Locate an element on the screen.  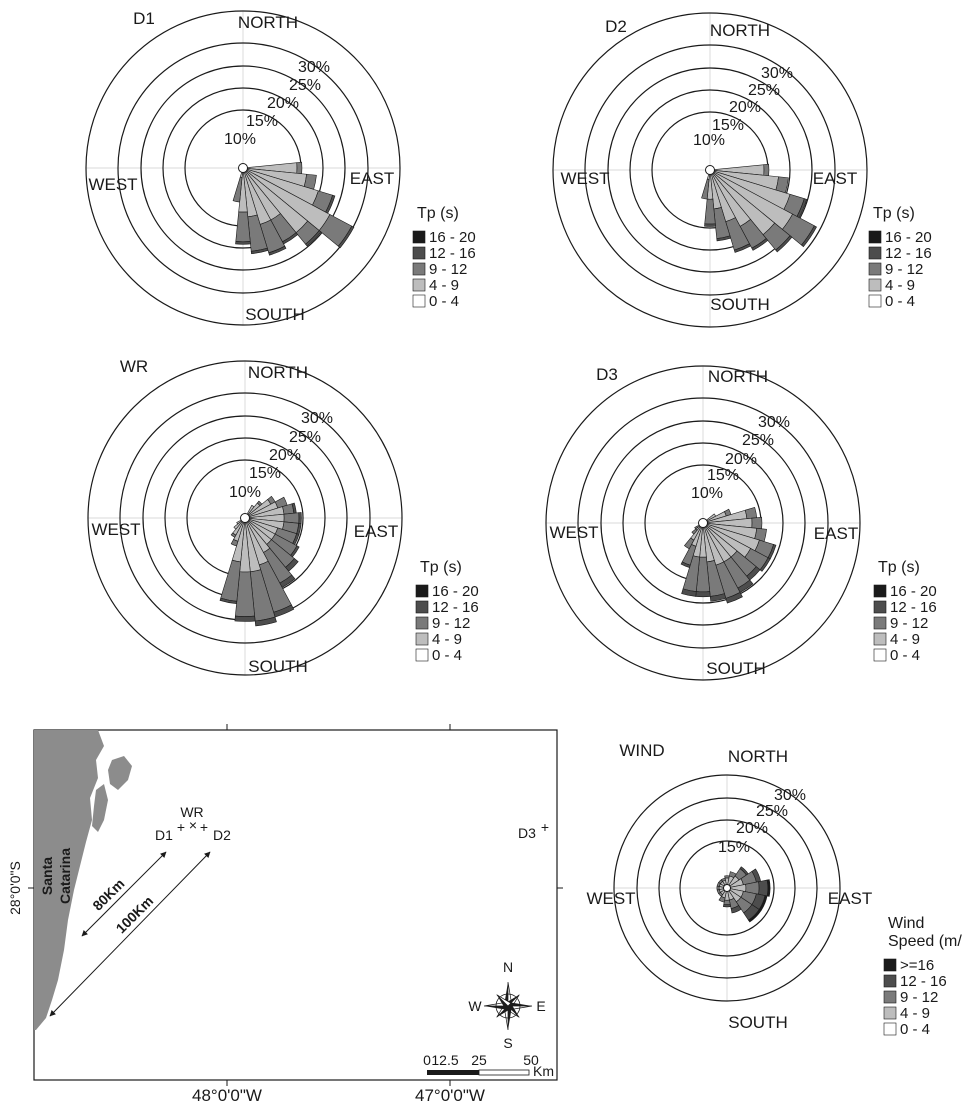
distance-arrow-100km is located at coordinates (130, 934).